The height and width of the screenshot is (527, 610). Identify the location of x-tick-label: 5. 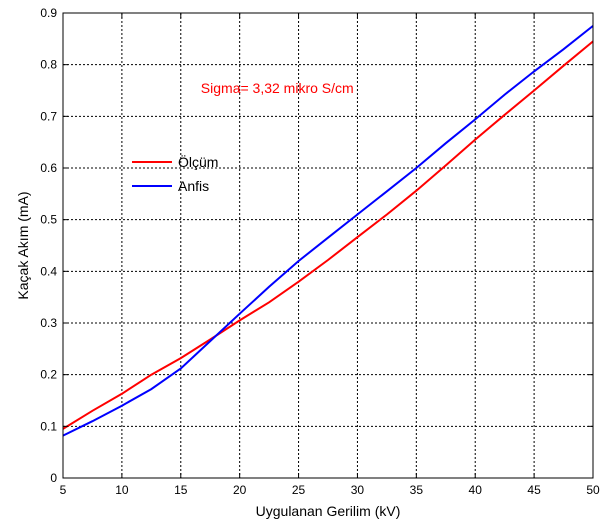
(63, 490).